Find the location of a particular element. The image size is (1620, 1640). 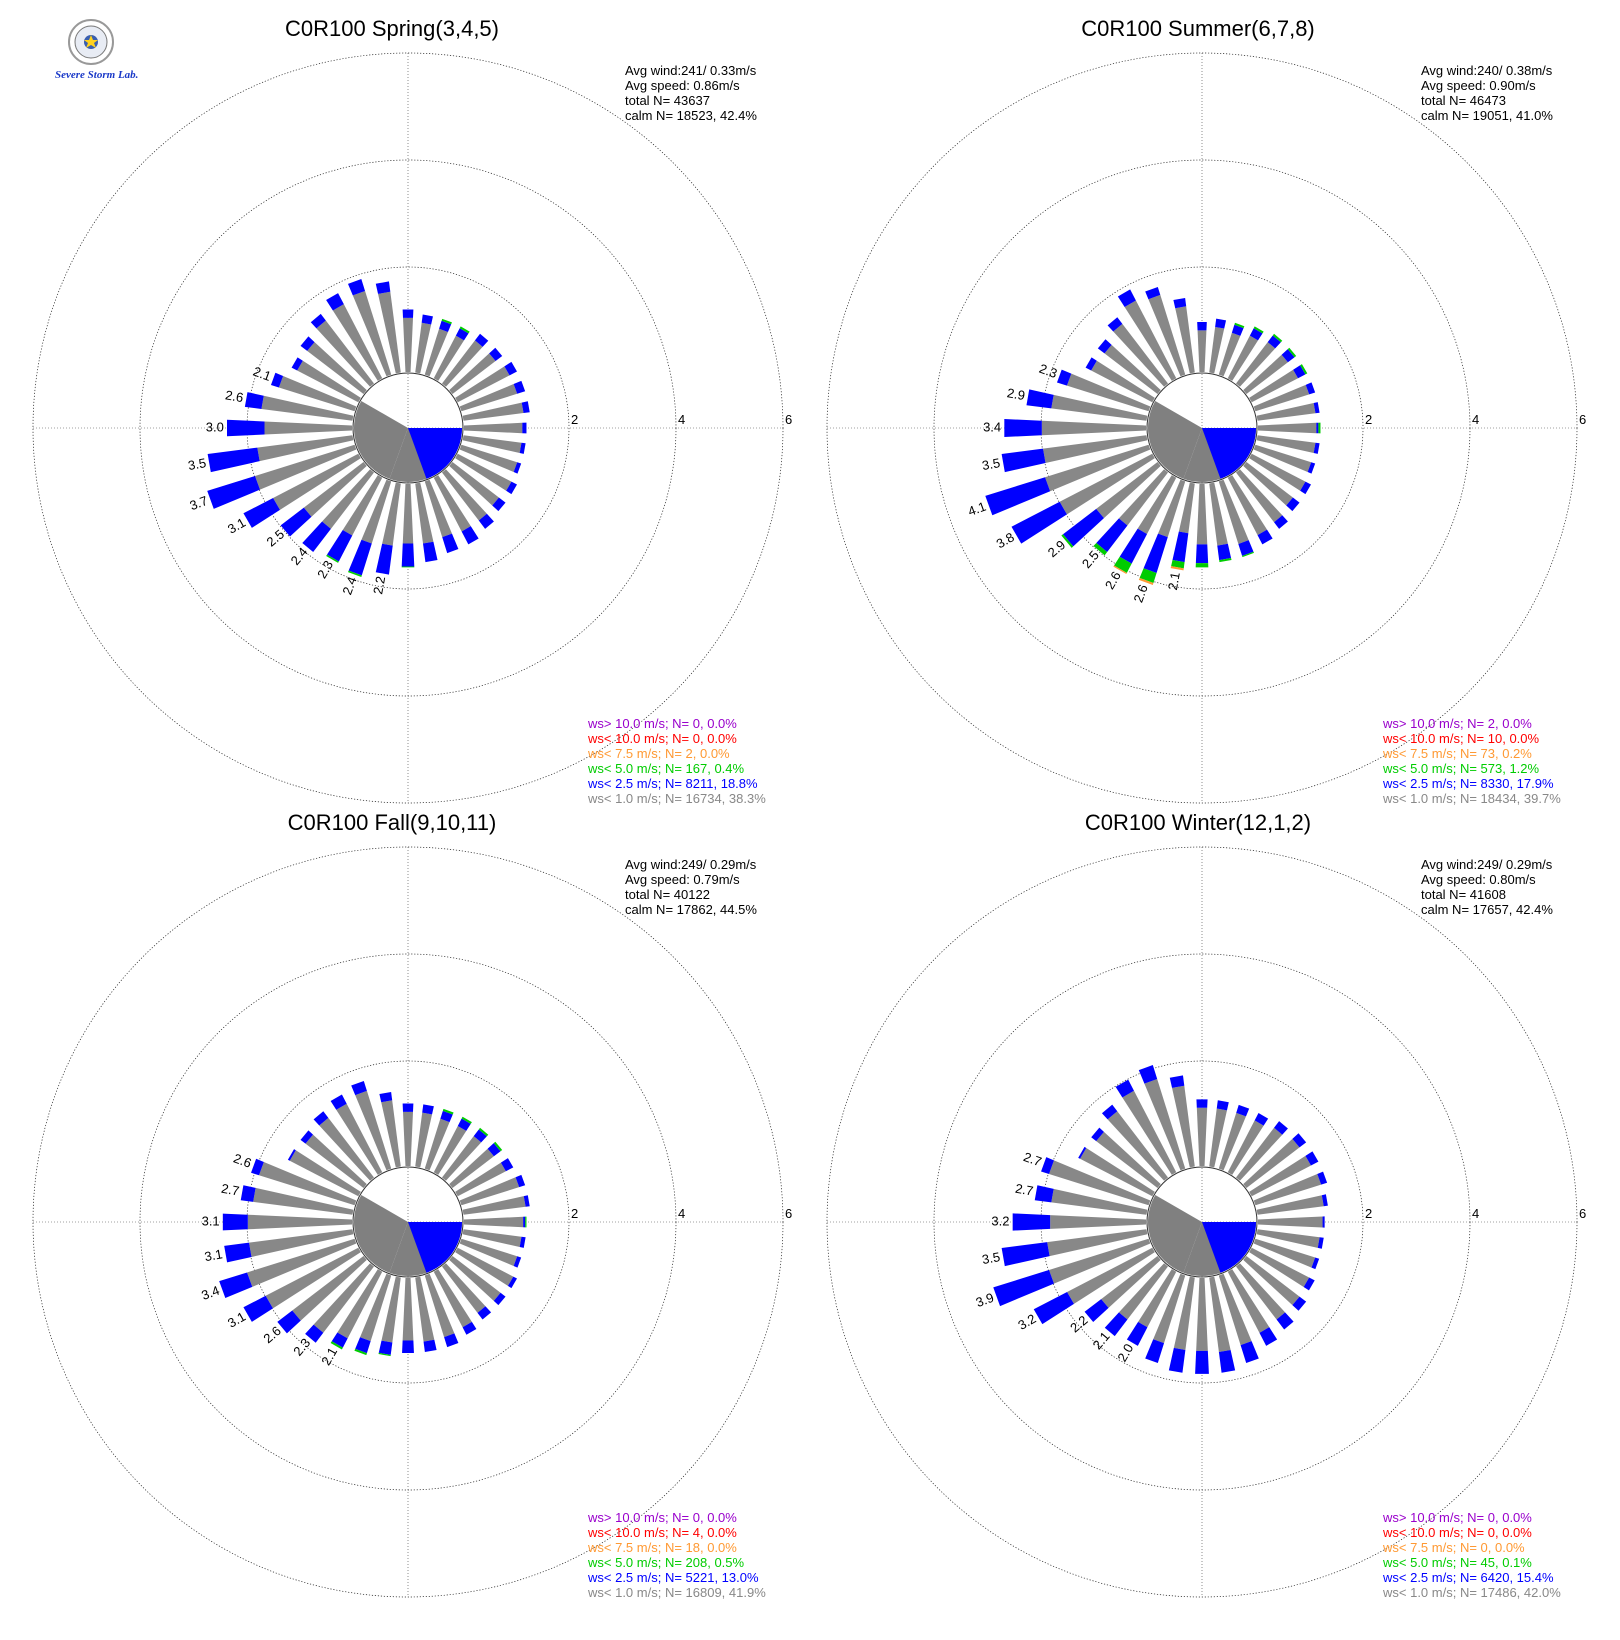

lab-logo: Severe Storm Lab. is located at coordinates (96, 50).